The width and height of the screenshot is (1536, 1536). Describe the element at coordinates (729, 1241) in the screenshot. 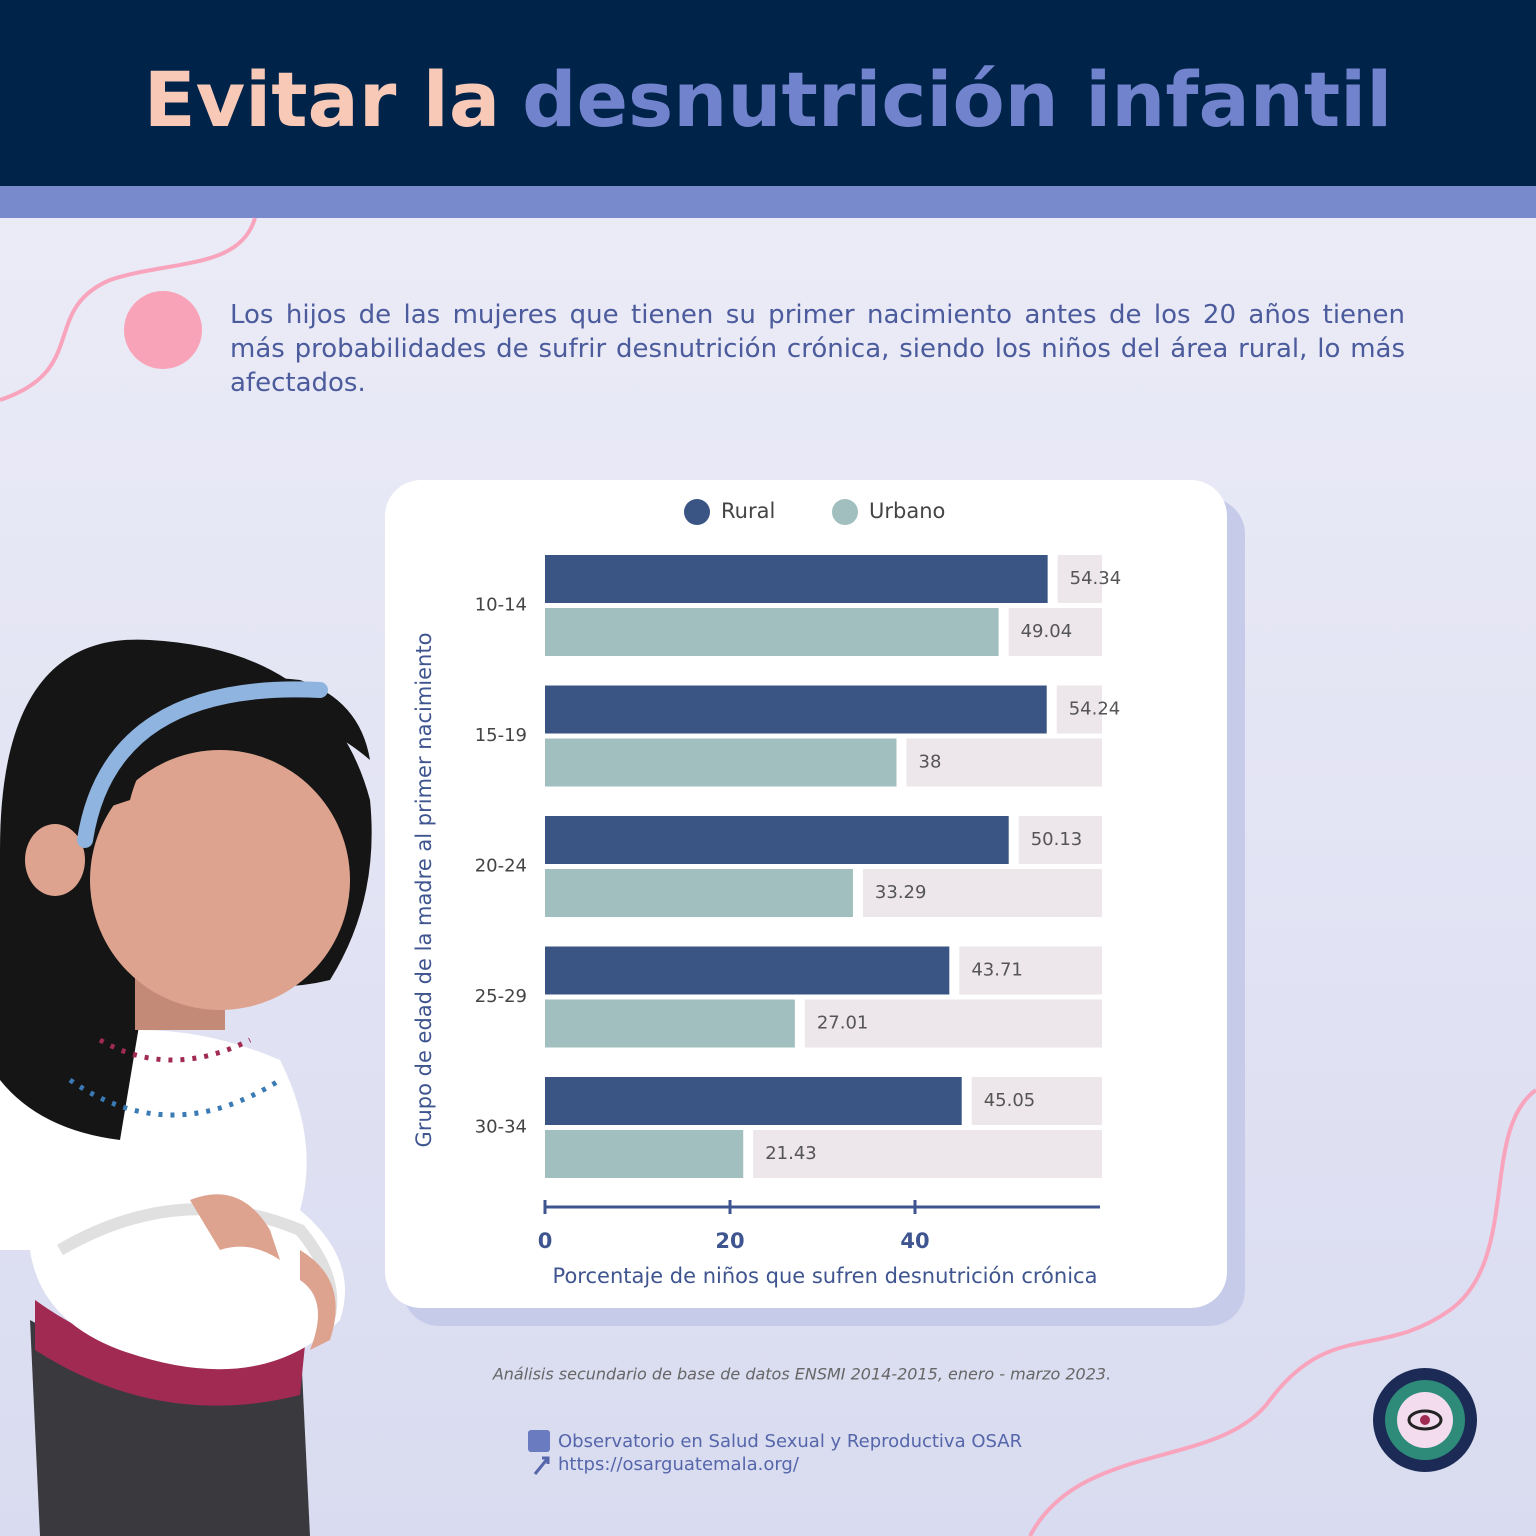

I see `x-tick-label: 20` at that location.